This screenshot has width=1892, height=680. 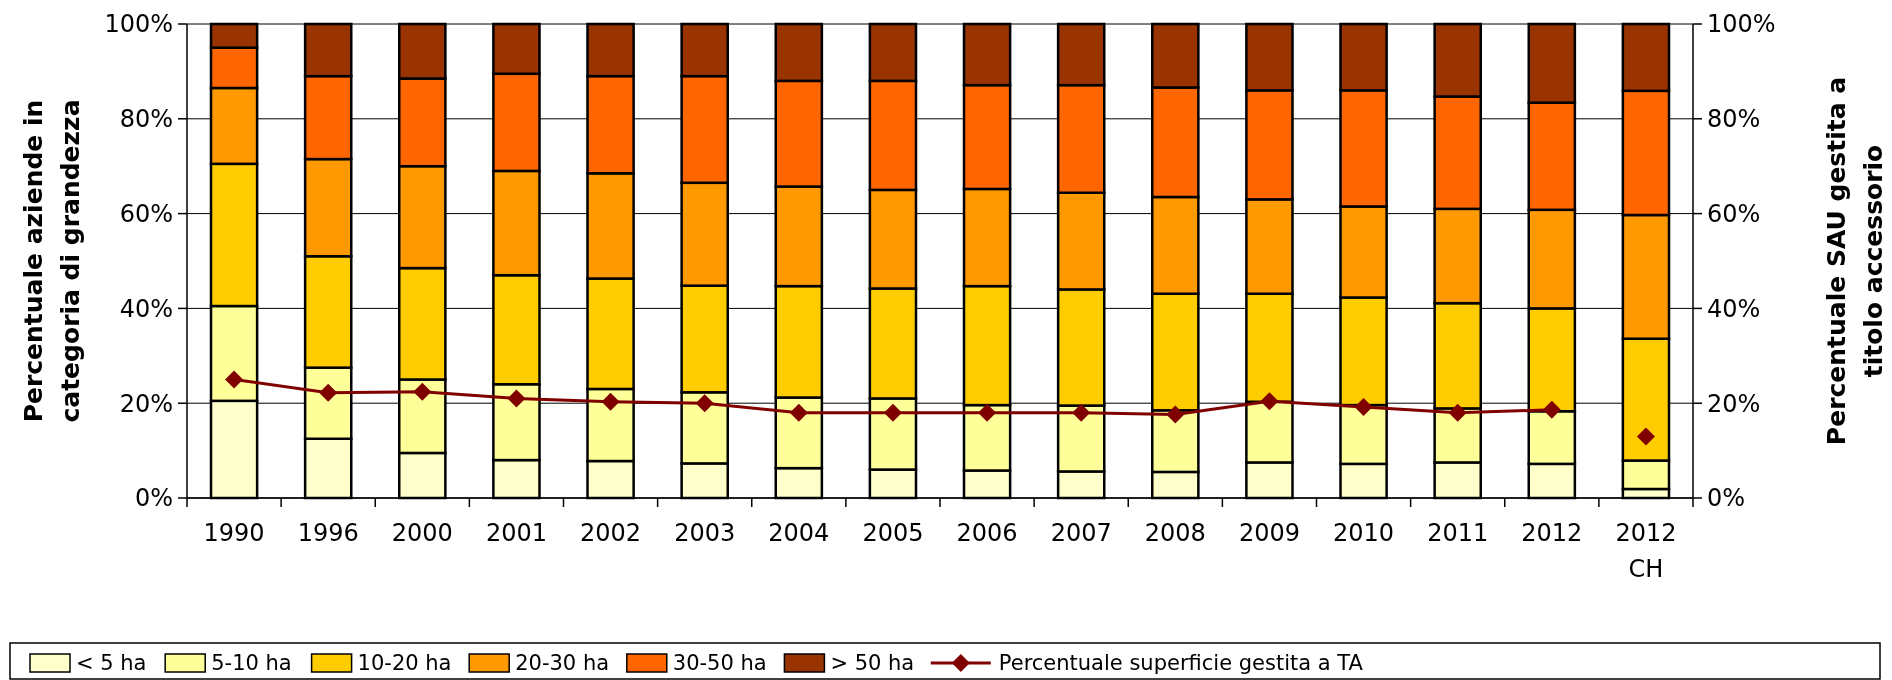 I want to click on legend-label: < 5 ha, so click(x=111, y=663).